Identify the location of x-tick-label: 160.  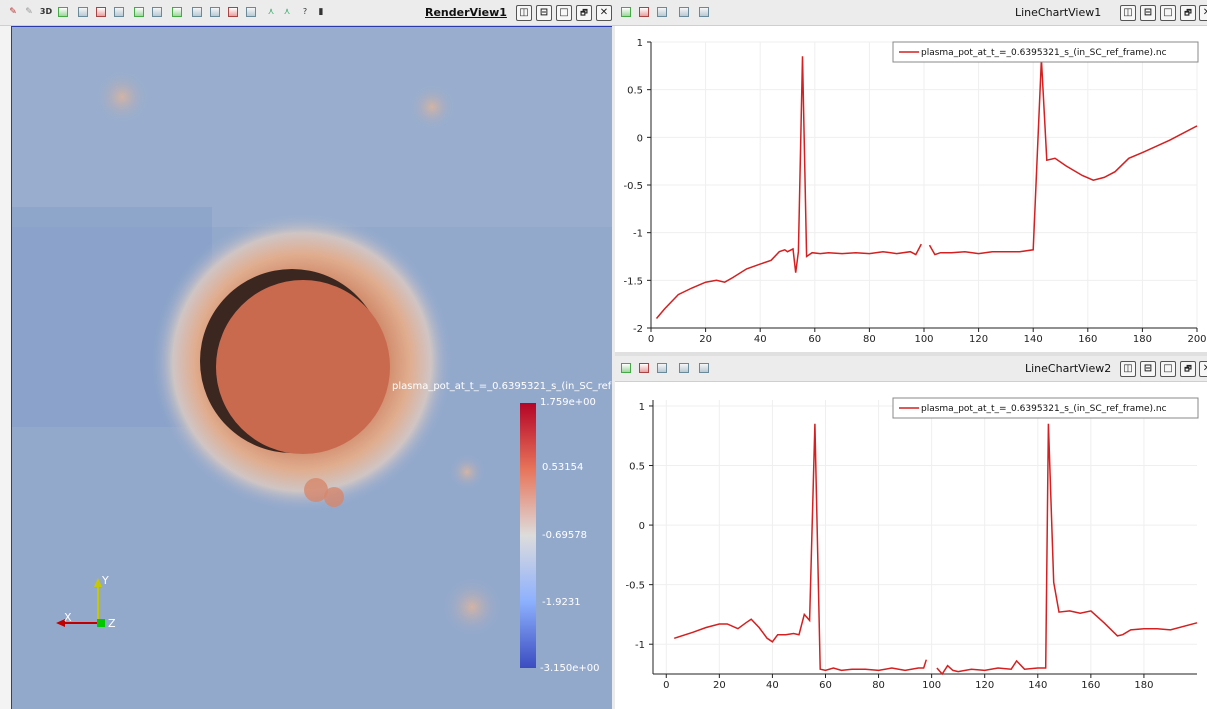
(1087, 339).